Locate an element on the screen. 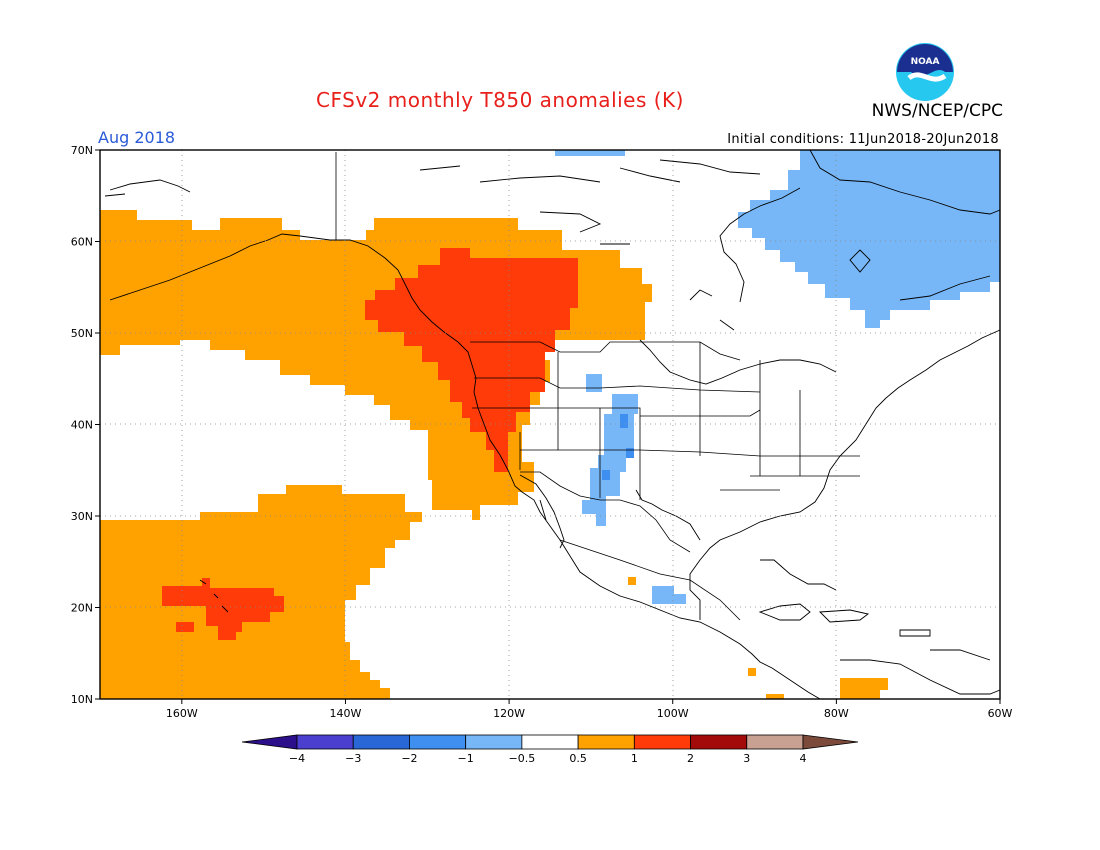 This screenshot has height=850, width=1100. colorbar: −4 −3 −2 −1 −0.5 0.5 1 2 3 4 is located at coordinates (550, 749).